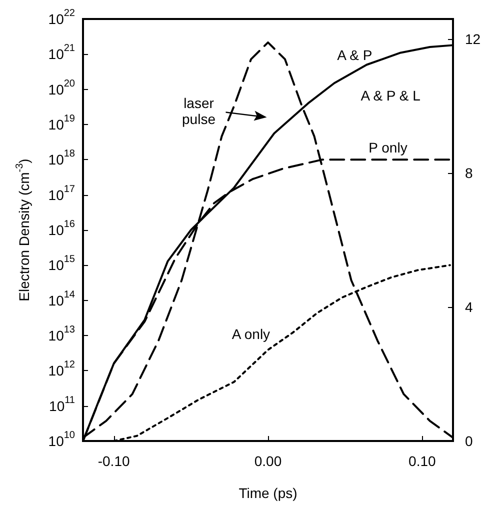  Describe the element at coordinates (62, 17) in the screenshot. I see `y-tick-label: 10$^{22}$` at that location.